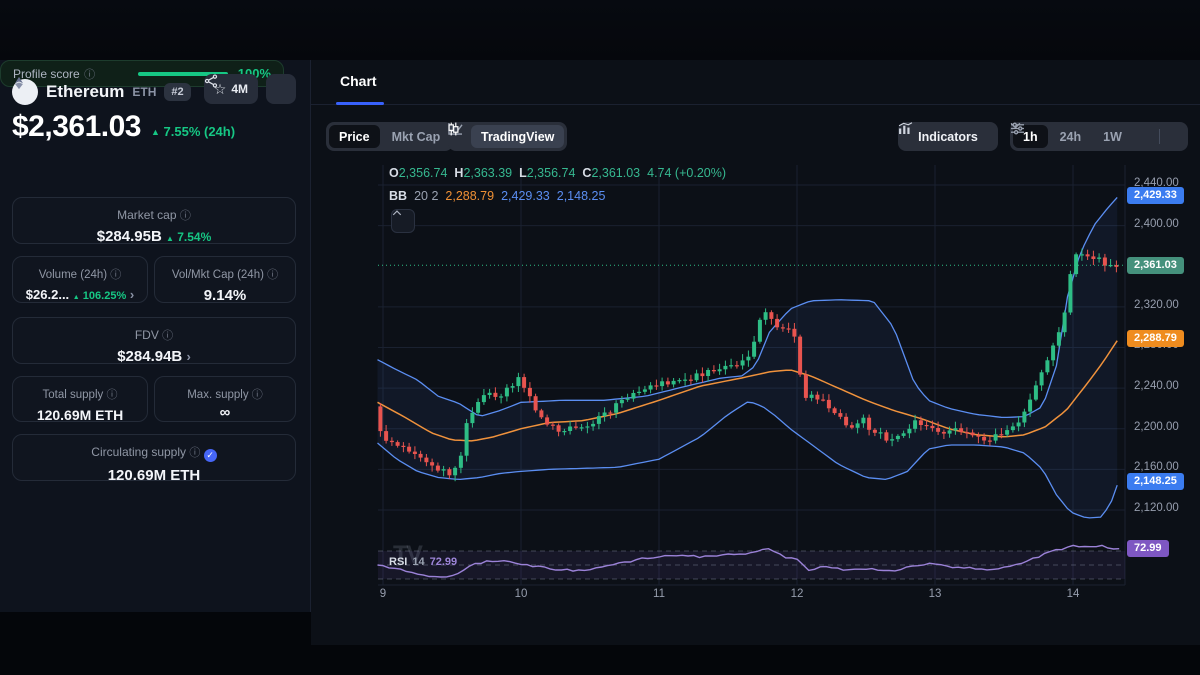 Image resolution: width=1200 pixels, height=675 pixels. I want to click on market-cap-value: $284.95B ▲ 7.54%, so click(154, 236).